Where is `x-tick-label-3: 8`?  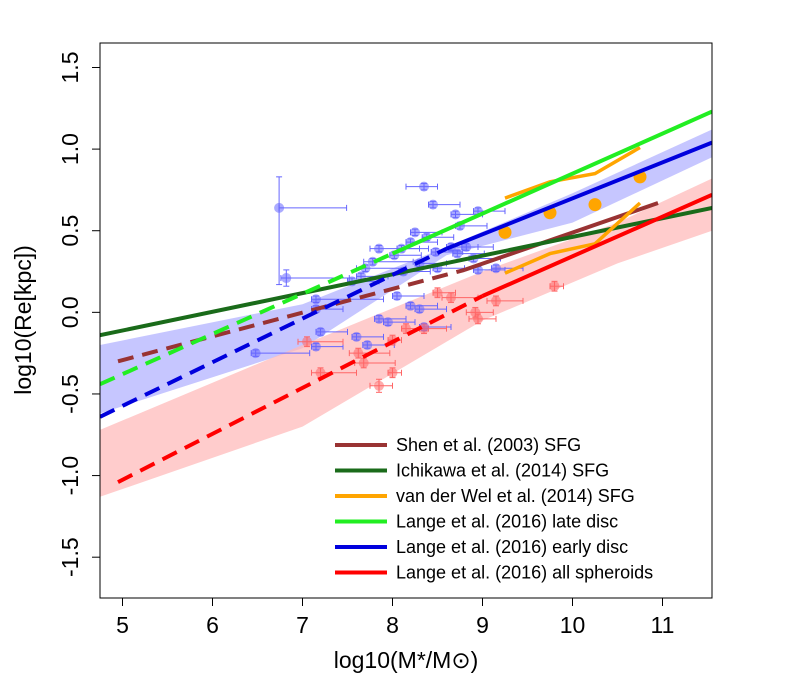
x-tick-label-3: 8 is located at coordinates (392, 625).